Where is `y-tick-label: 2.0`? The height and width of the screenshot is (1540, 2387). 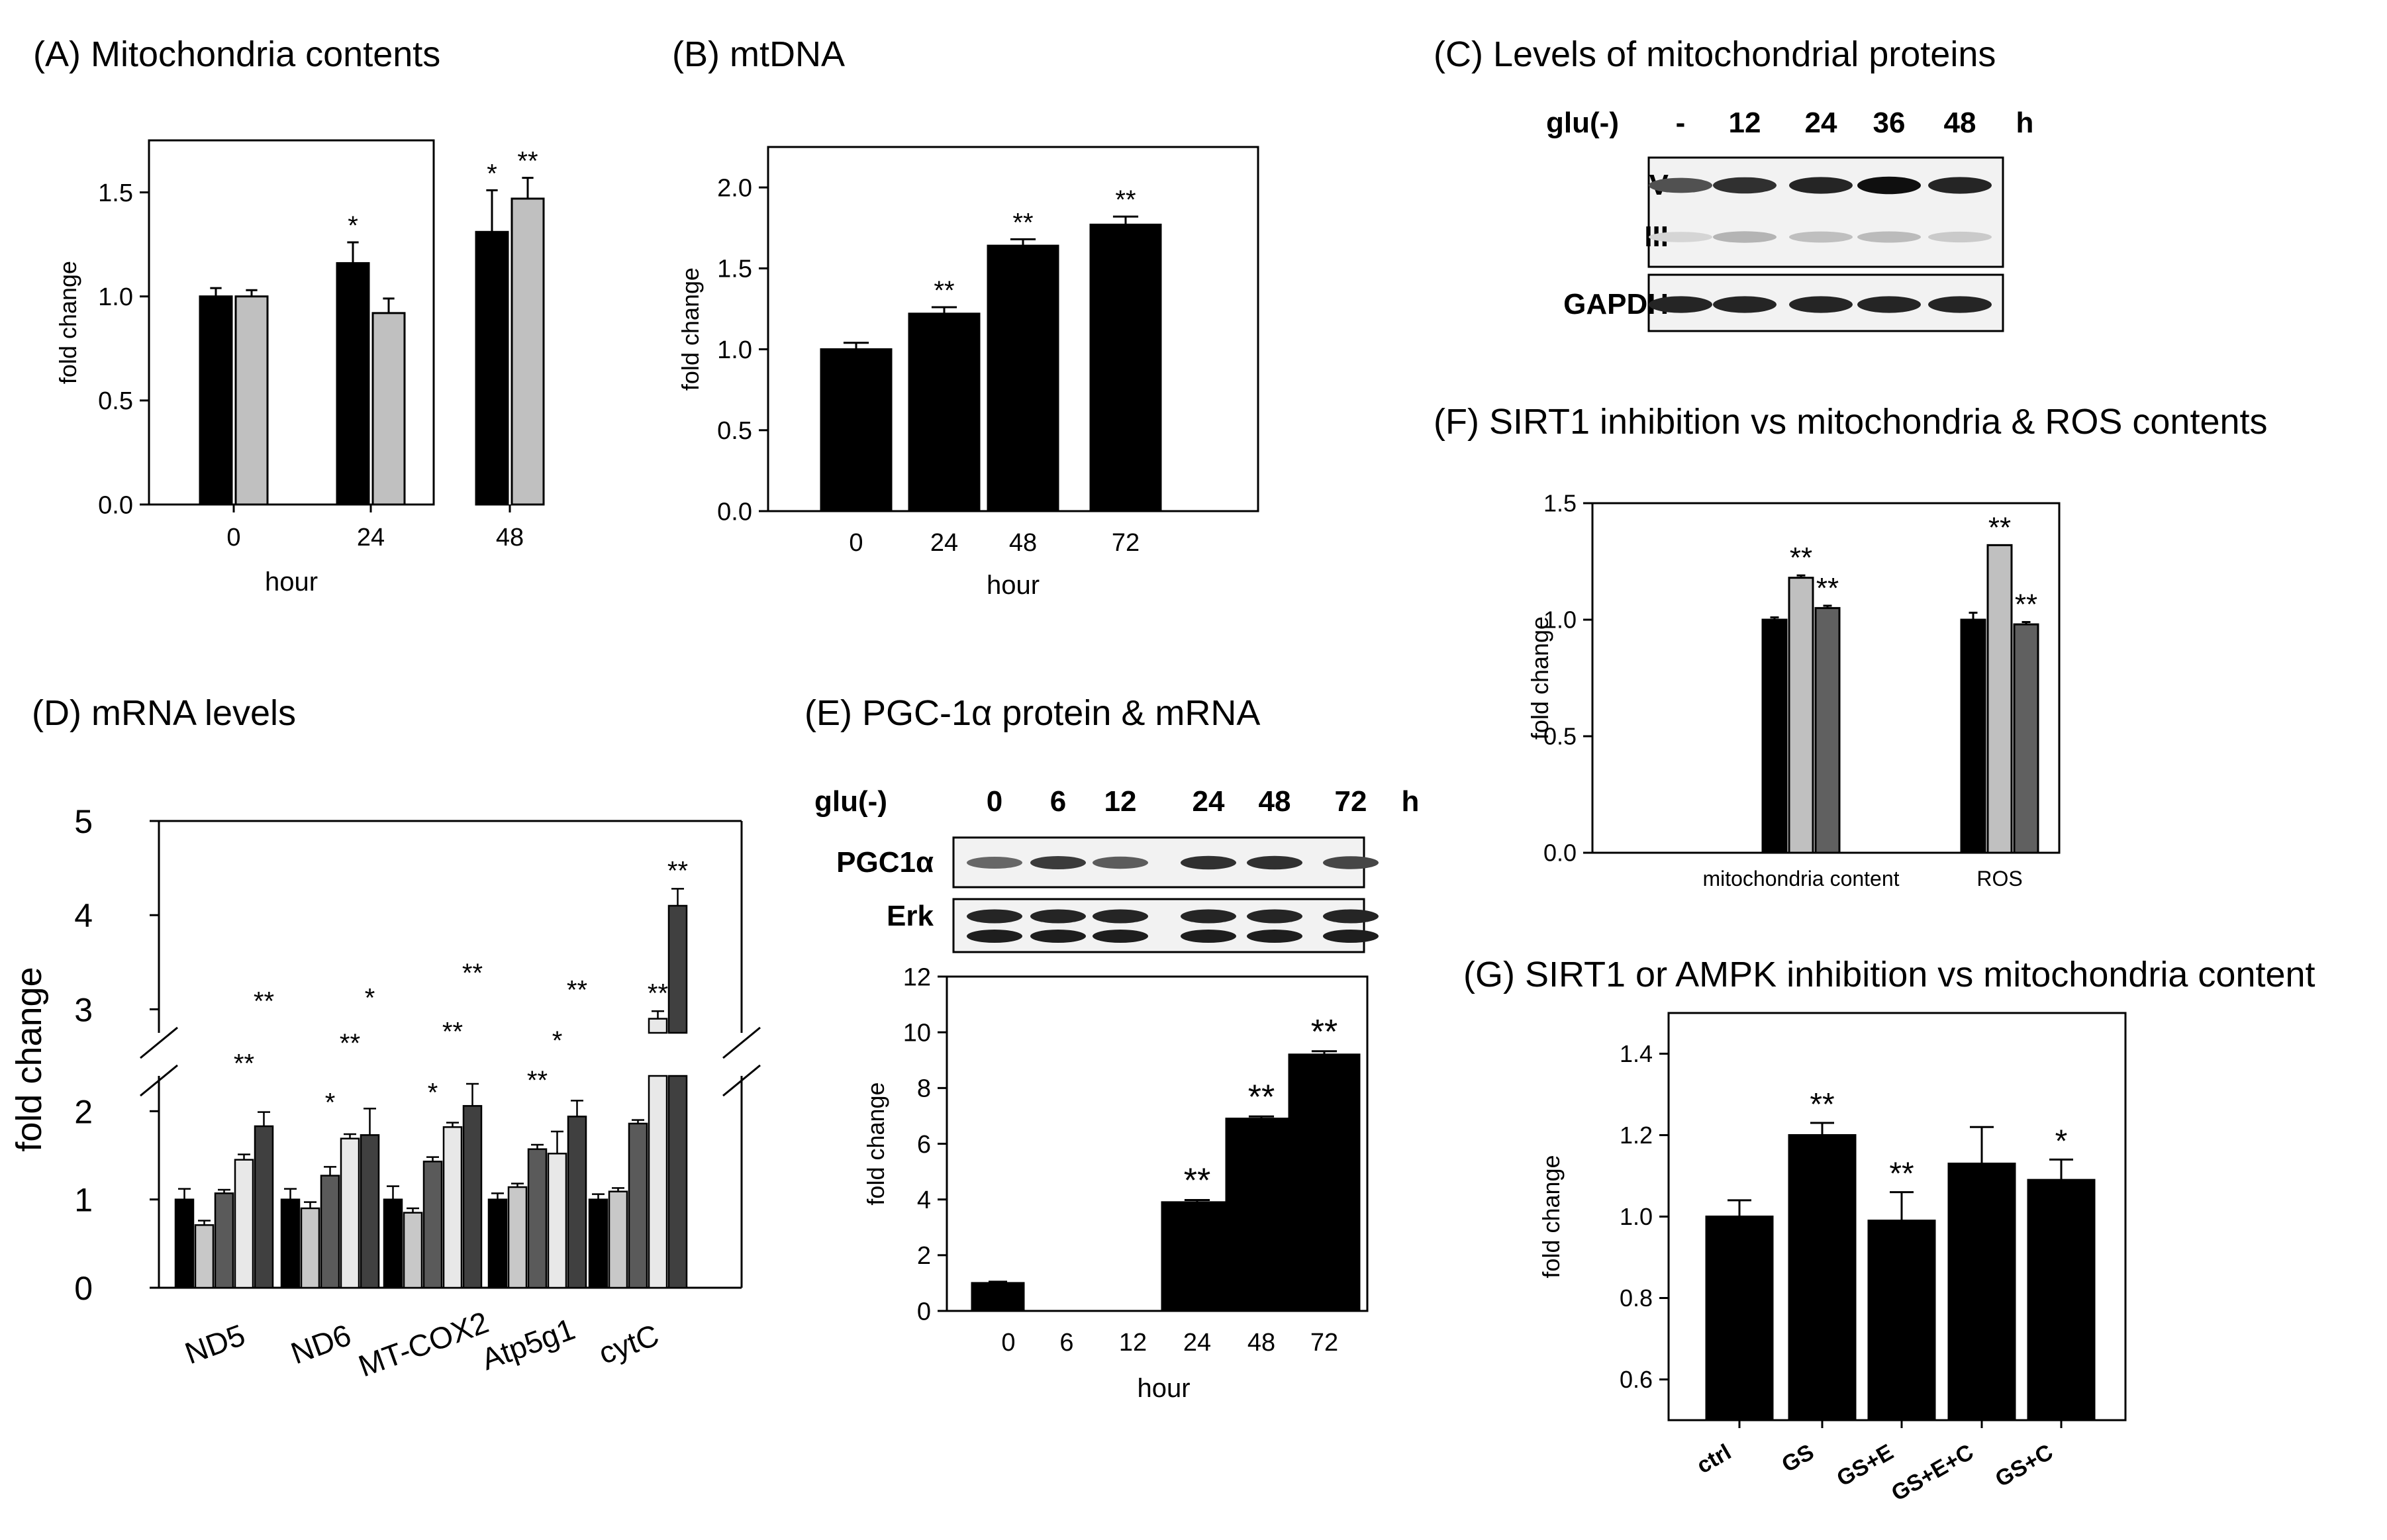
y-tick-label: 2.0 is located at coordinates (734, 188).